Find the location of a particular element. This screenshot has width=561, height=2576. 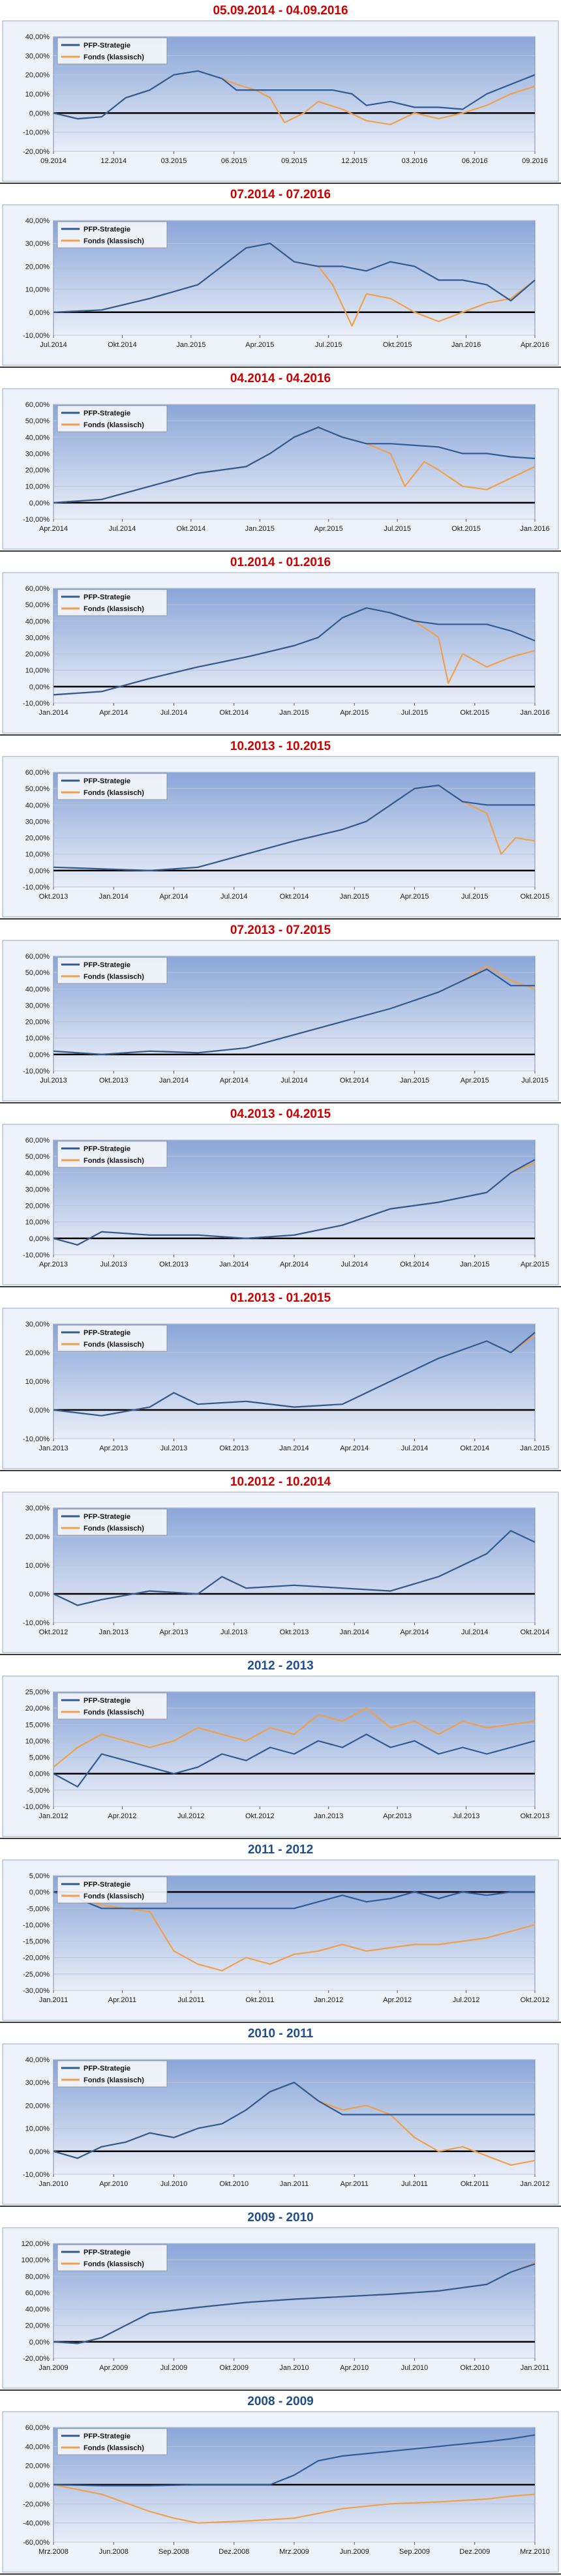

x-tick-label: Okt.2012 is located at coordinates (535, 2000).